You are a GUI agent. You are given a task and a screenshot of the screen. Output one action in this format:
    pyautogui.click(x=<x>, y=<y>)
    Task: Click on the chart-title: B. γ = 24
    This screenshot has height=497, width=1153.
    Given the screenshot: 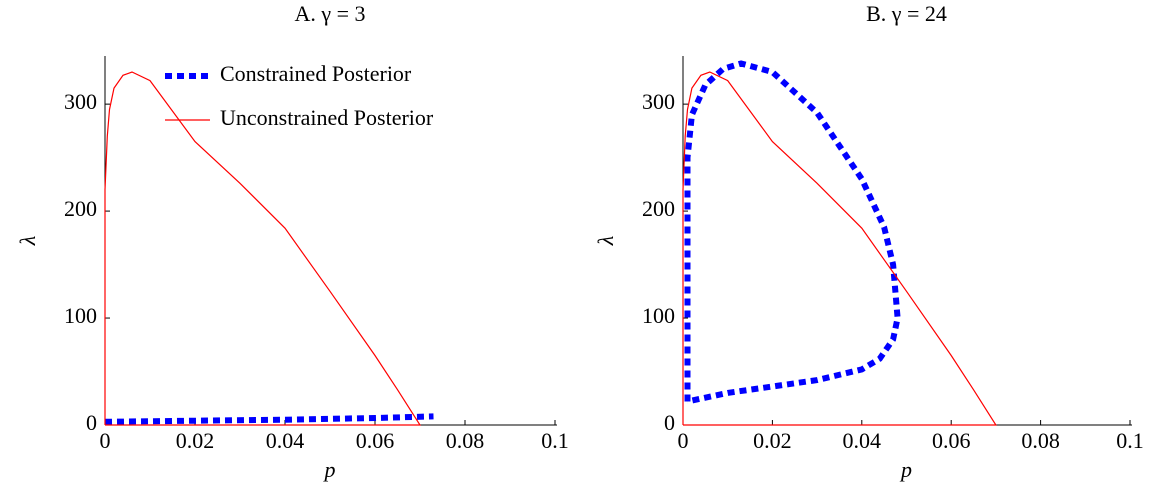 What is the action you would take?
    pyautogui.click(x=906, y=13)
    